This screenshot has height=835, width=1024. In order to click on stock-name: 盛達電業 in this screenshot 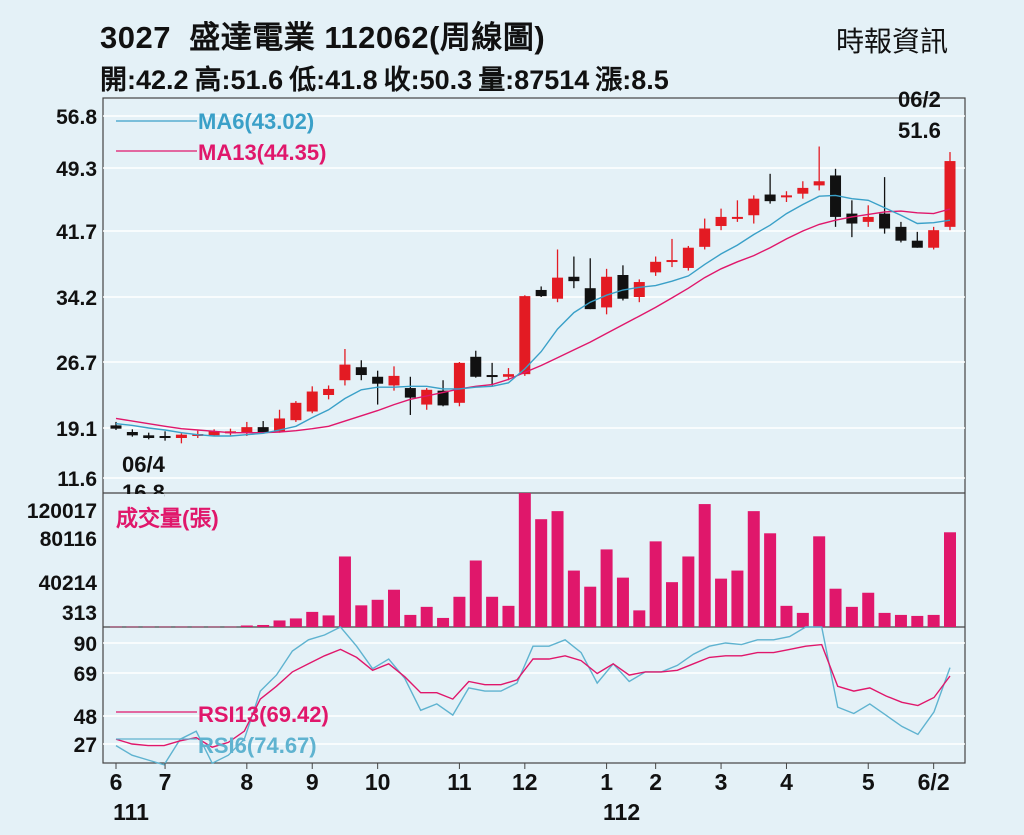, I will do `click(252, 37)`.